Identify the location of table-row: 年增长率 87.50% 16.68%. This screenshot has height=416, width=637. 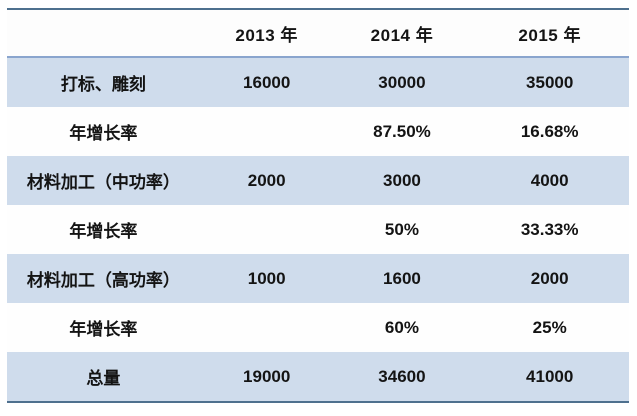
(318, 131).